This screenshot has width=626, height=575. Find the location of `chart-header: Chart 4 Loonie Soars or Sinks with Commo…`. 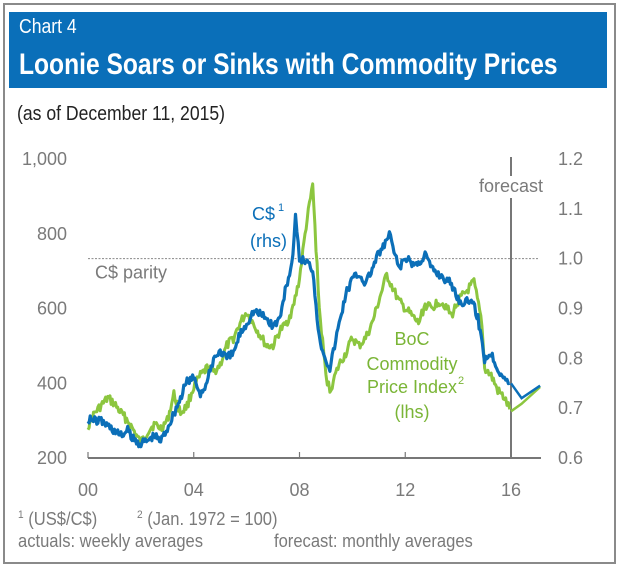

chart-header: Chart 4 Loonie Soars or Sinks with Commo… is located at coordinates (308, 50).